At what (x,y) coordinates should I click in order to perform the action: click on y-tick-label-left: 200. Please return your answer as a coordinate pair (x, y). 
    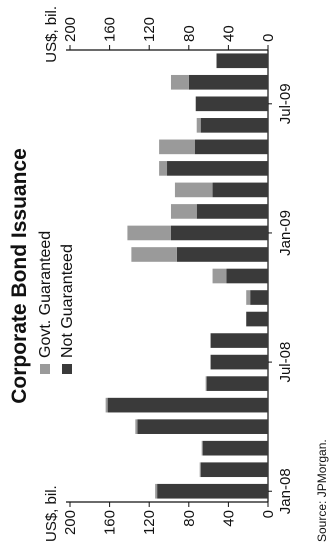
    Looking at the image, I should click on (70, 522).